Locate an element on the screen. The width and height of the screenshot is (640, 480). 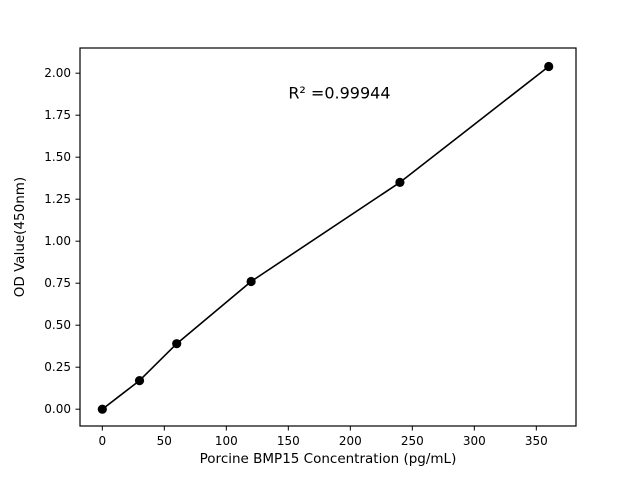
y-tick-label: 1.25 is located at coordinates (57, 199).